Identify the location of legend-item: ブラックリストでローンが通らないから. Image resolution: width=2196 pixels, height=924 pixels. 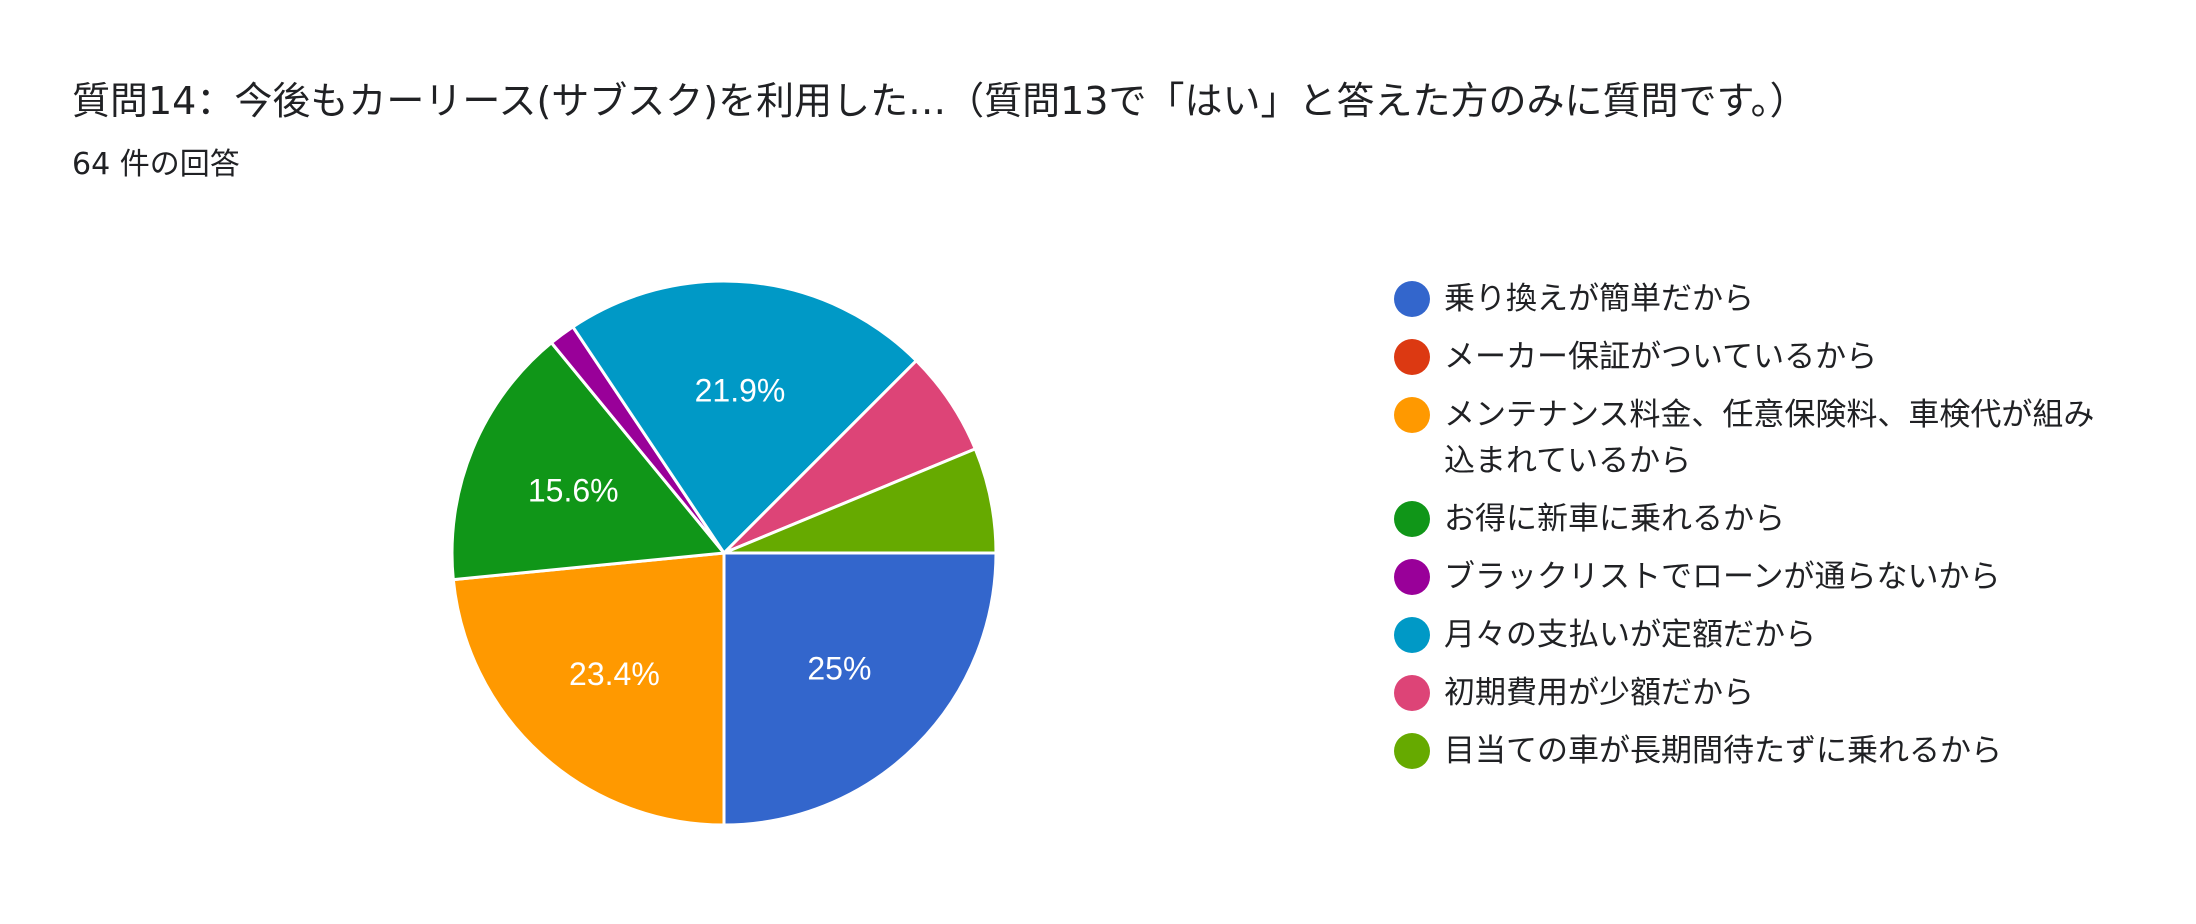
(1772, 577).